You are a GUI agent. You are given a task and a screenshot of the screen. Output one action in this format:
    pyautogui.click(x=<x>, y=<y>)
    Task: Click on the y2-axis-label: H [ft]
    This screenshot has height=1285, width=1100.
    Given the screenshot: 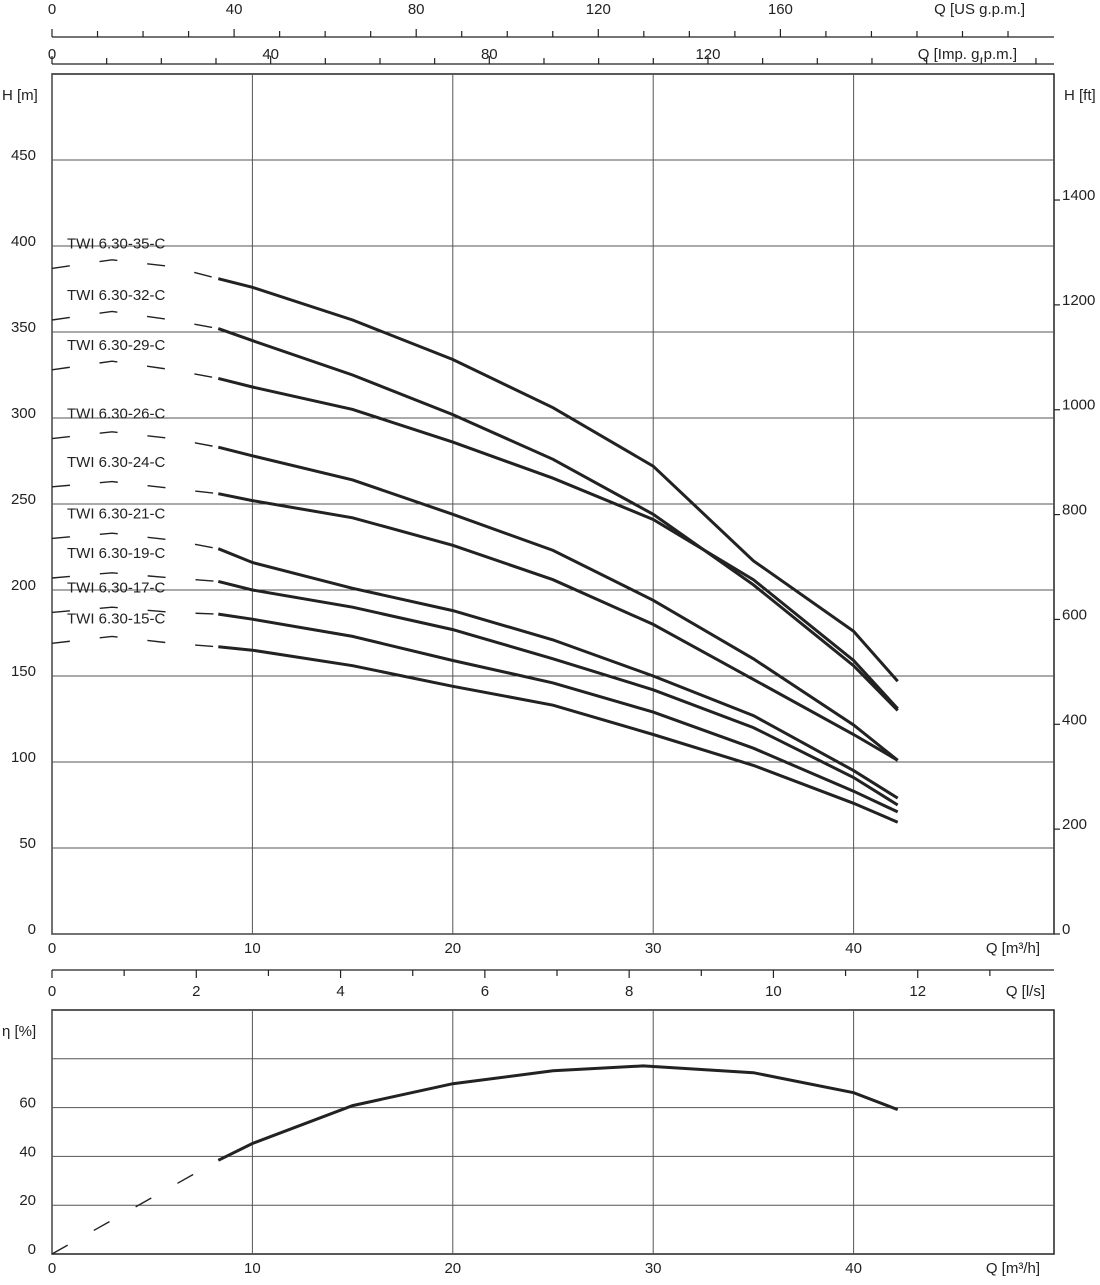 What is the action you would take?
    pyautogui.click(x=1080, y=95)
    